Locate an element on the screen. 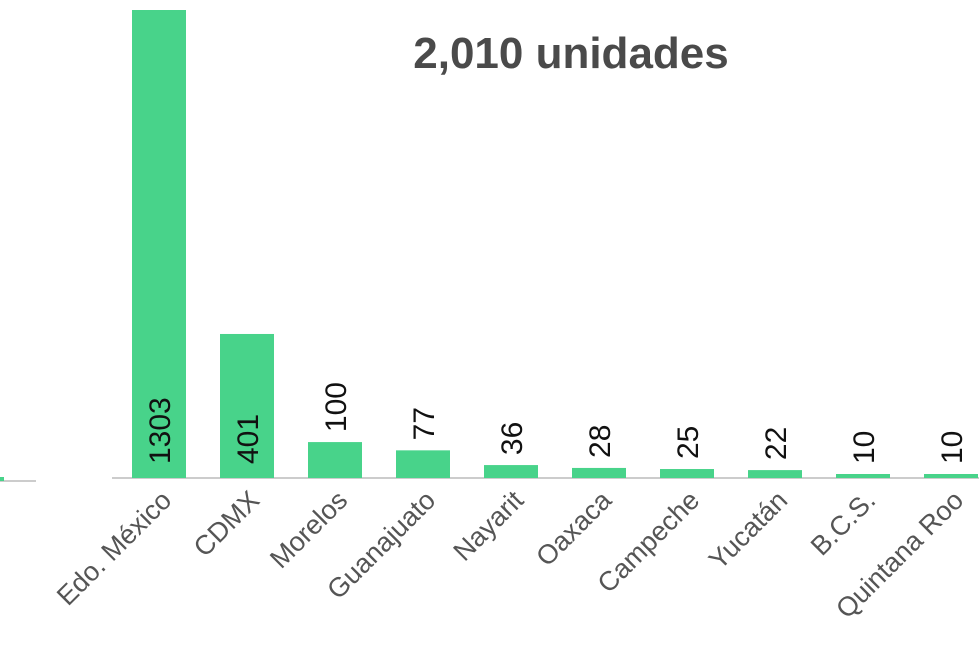 The width and height of the screenshot is (979, 663). value-label-5: 28 is located at coordinates (600, 441).